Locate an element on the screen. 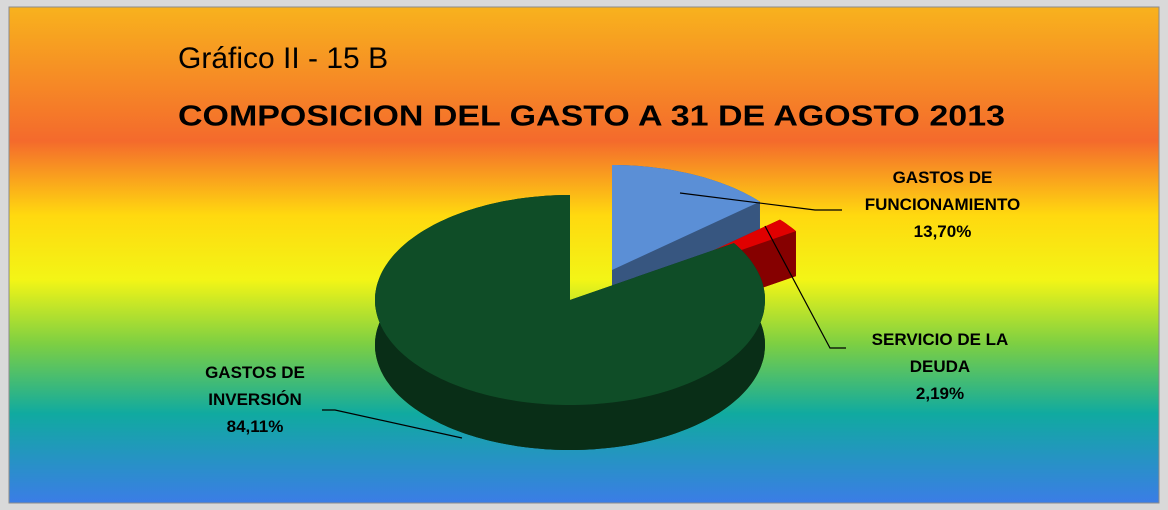  slice-label: SERVICIO DE LA DEUDA 2,19% is located at coordinates (940, 366).